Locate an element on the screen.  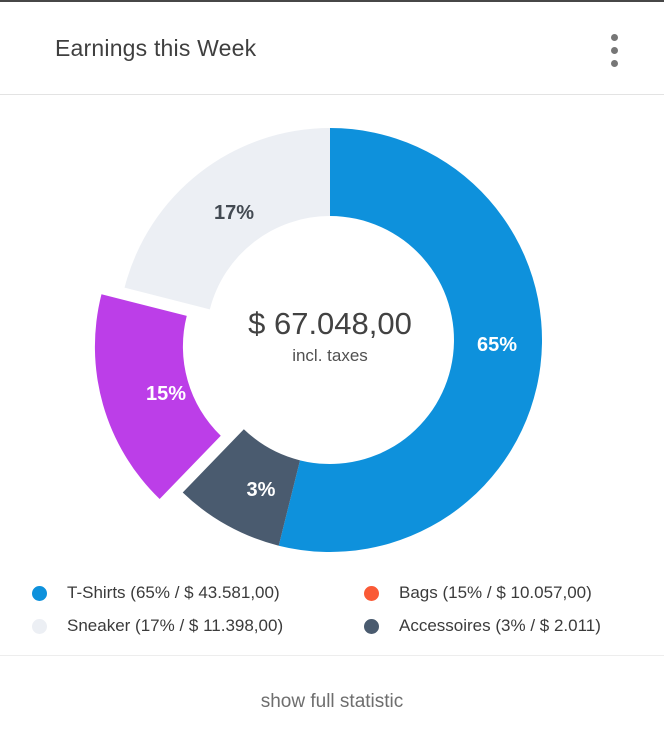
card-header: Earnings this Week is located at coordinates (332, 48).